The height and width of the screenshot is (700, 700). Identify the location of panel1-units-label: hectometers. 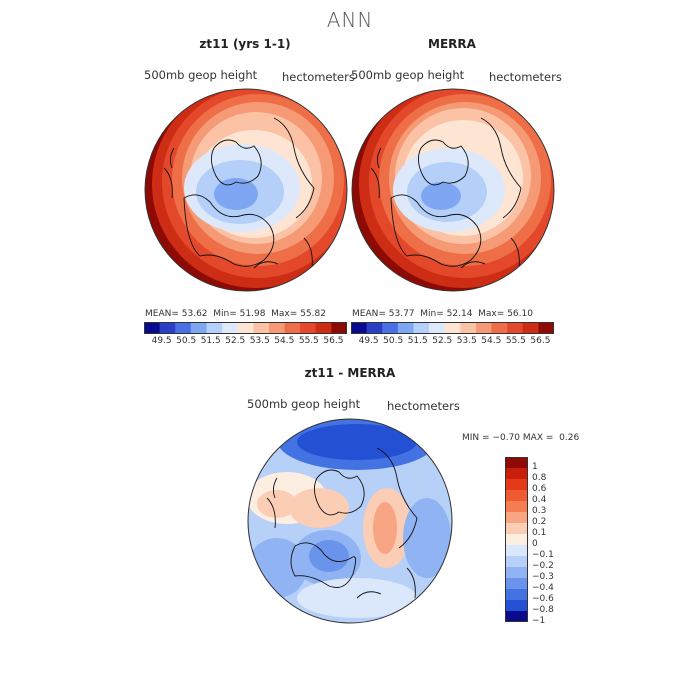
(318, 77).